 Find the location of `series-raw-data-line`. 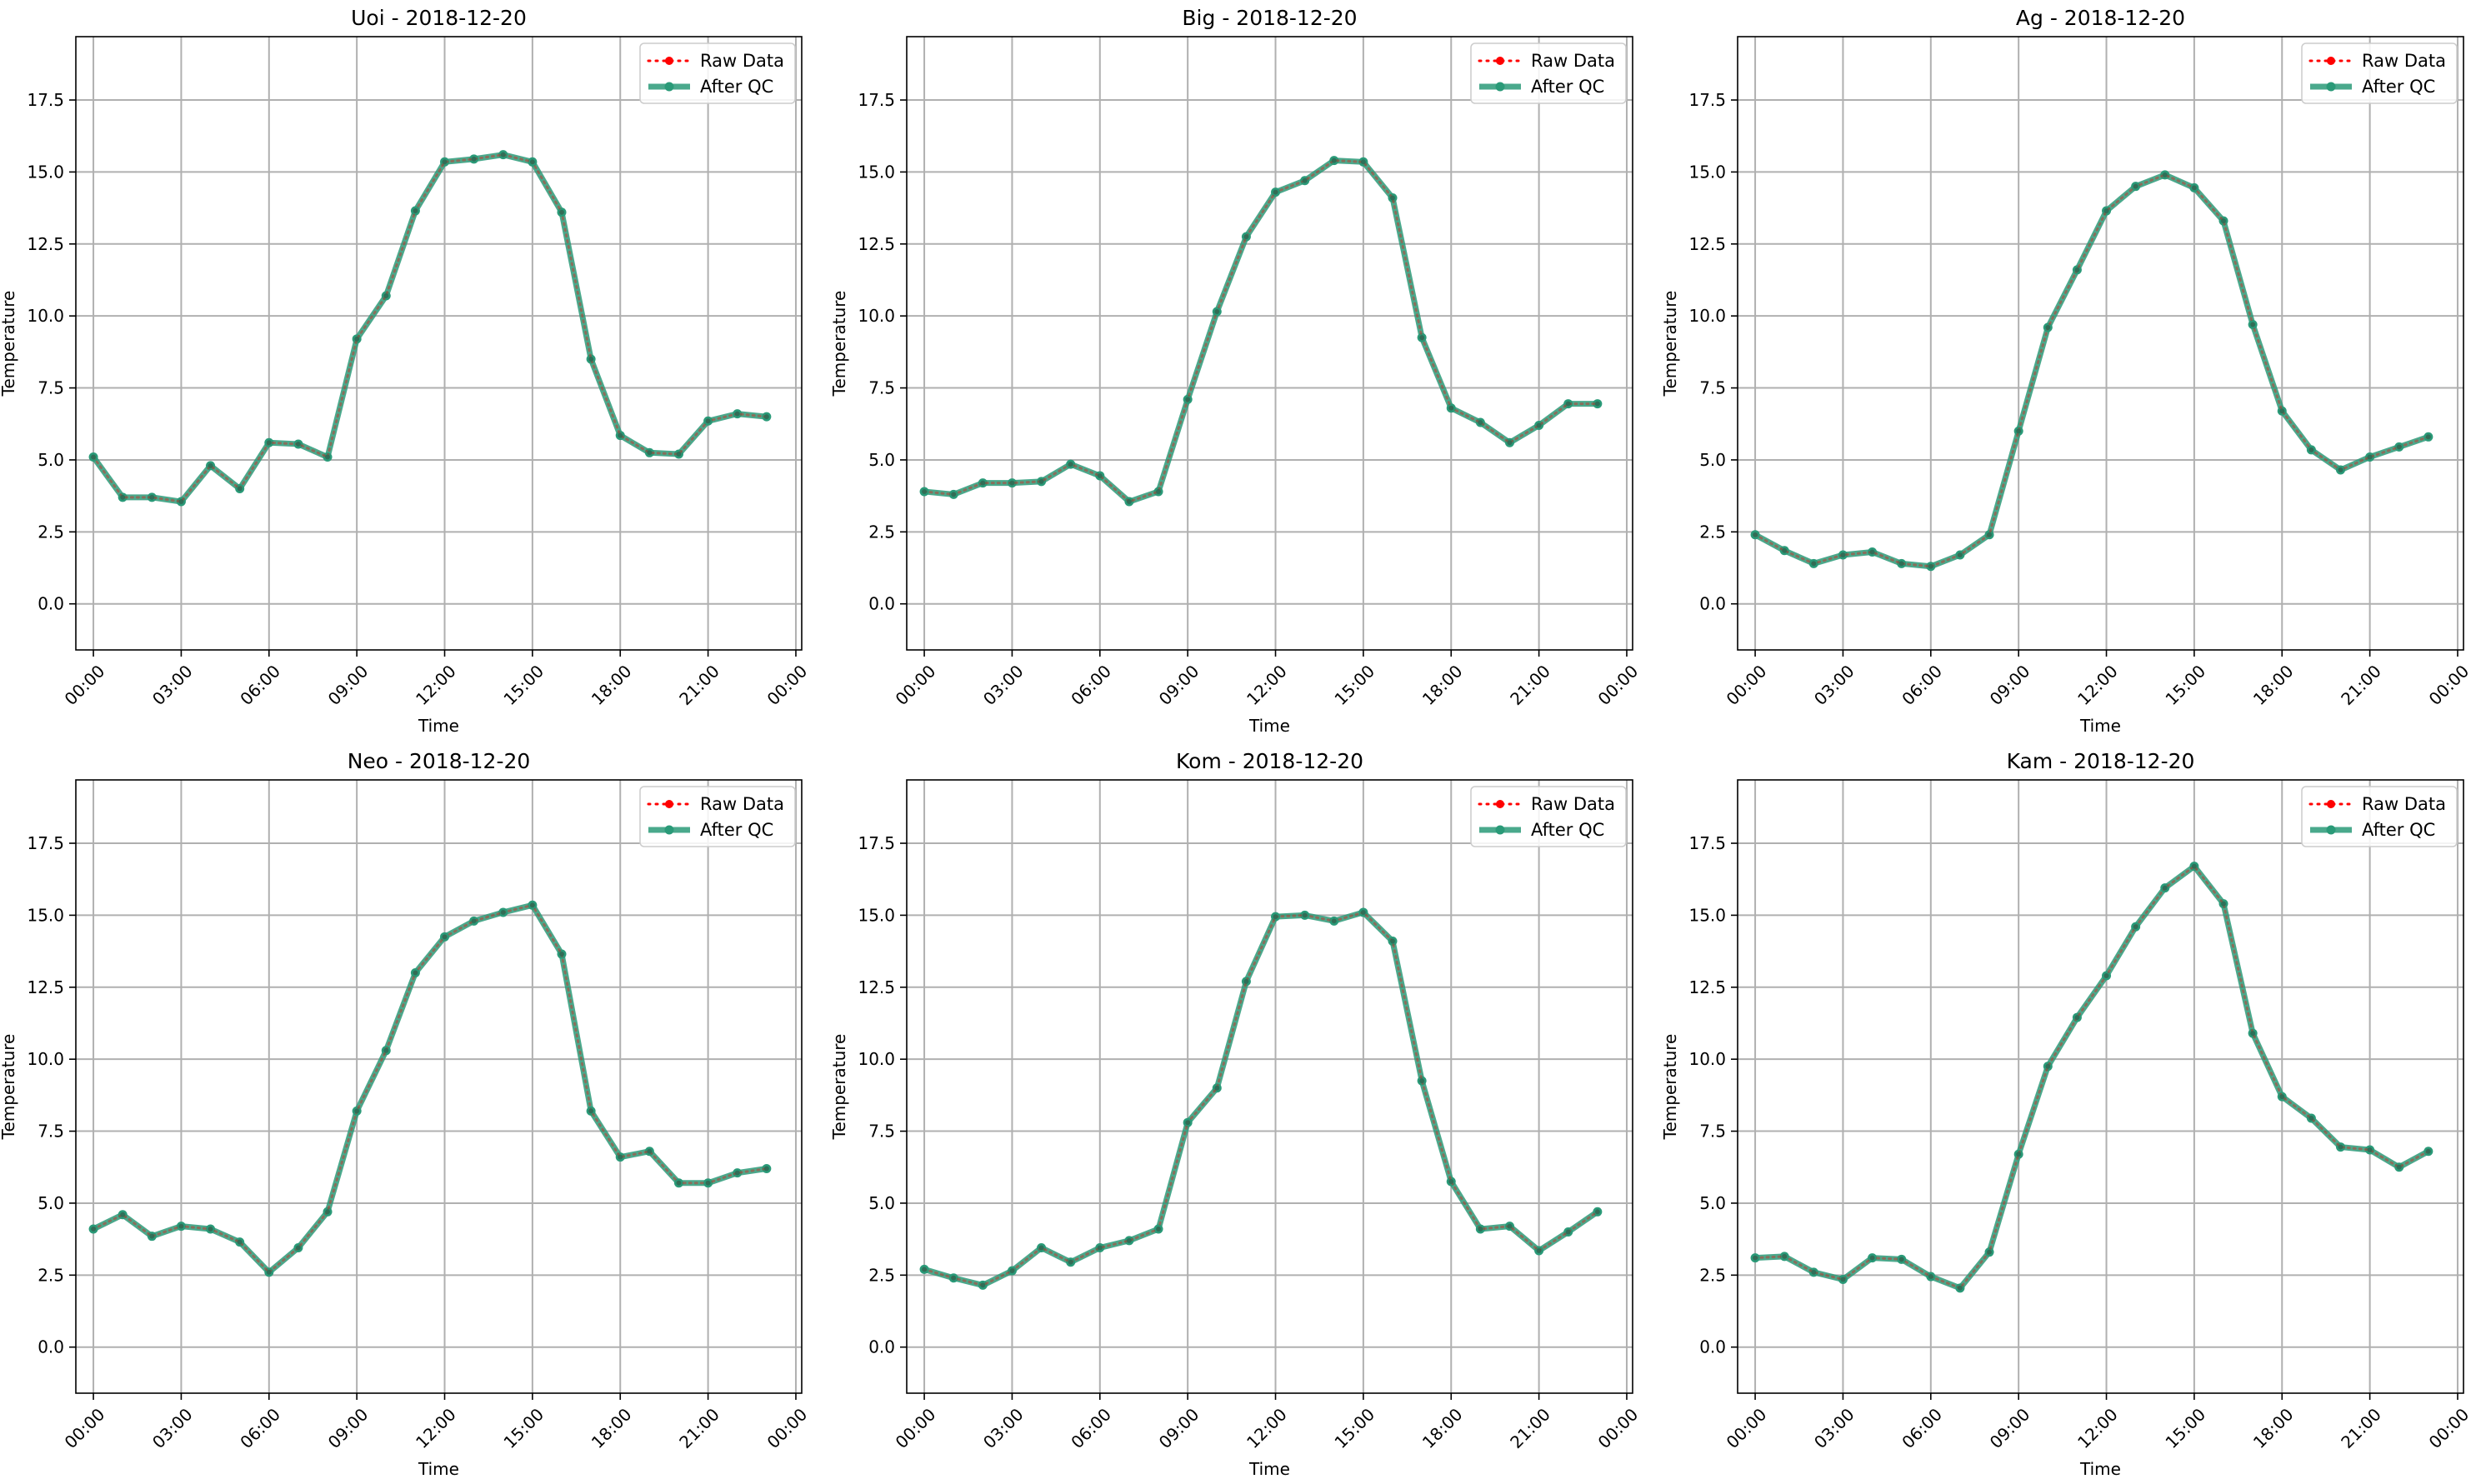

series-raw-data-line is located at coordinates (430, 1088).